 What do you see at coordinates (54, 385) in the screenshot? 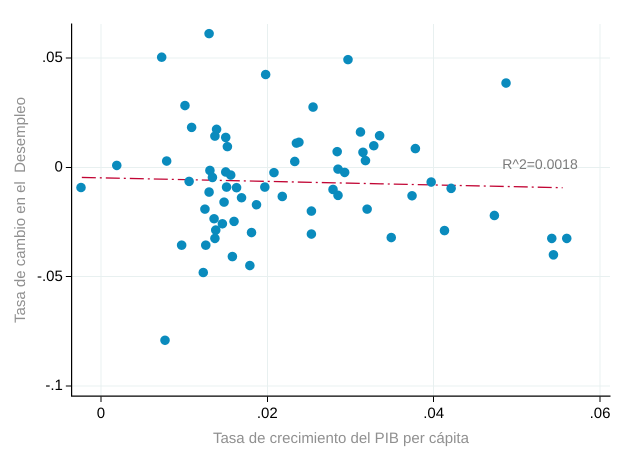
I see `y-tick-label: -.1` at bounding box center [54, 385].